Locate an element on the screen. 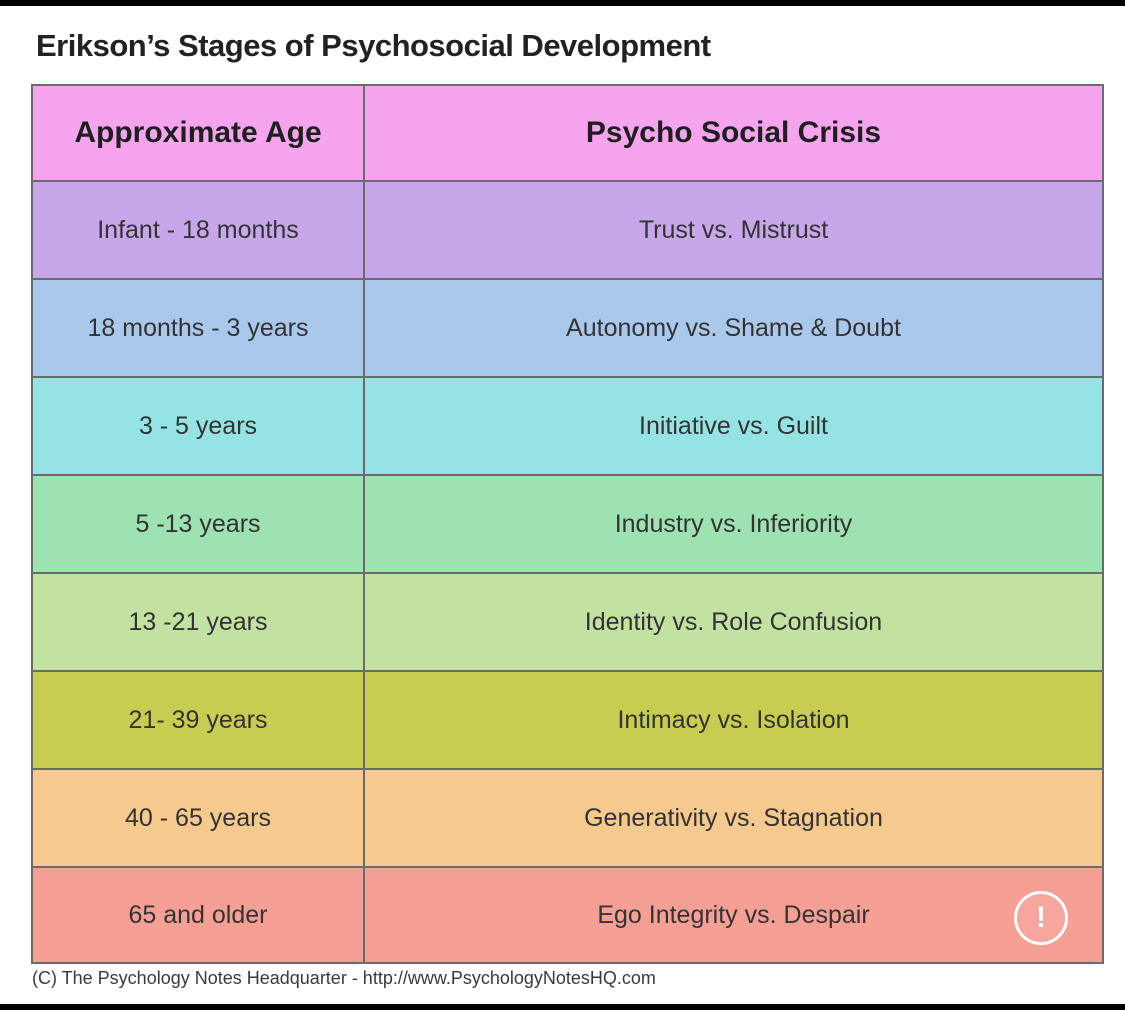 This screenshot has width=1125, height=1010. table-row: 5 -13 years Industry vs. Inferiority is located at coordinates (567, 525).